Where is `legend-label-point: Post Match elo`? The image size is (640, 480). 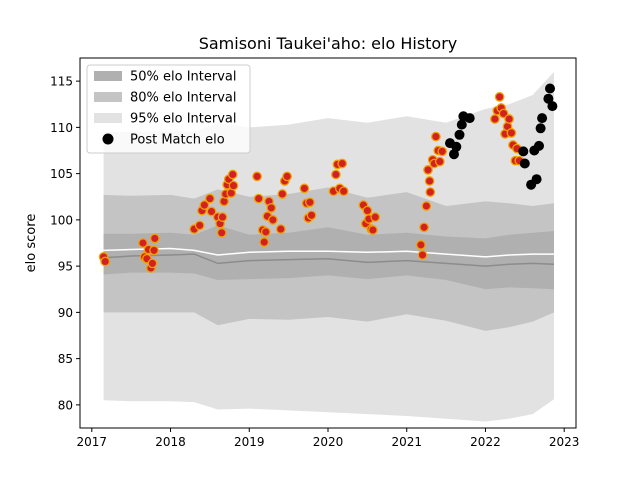 legend-label-point: Post Match elo is located at coordinates (177, 140).